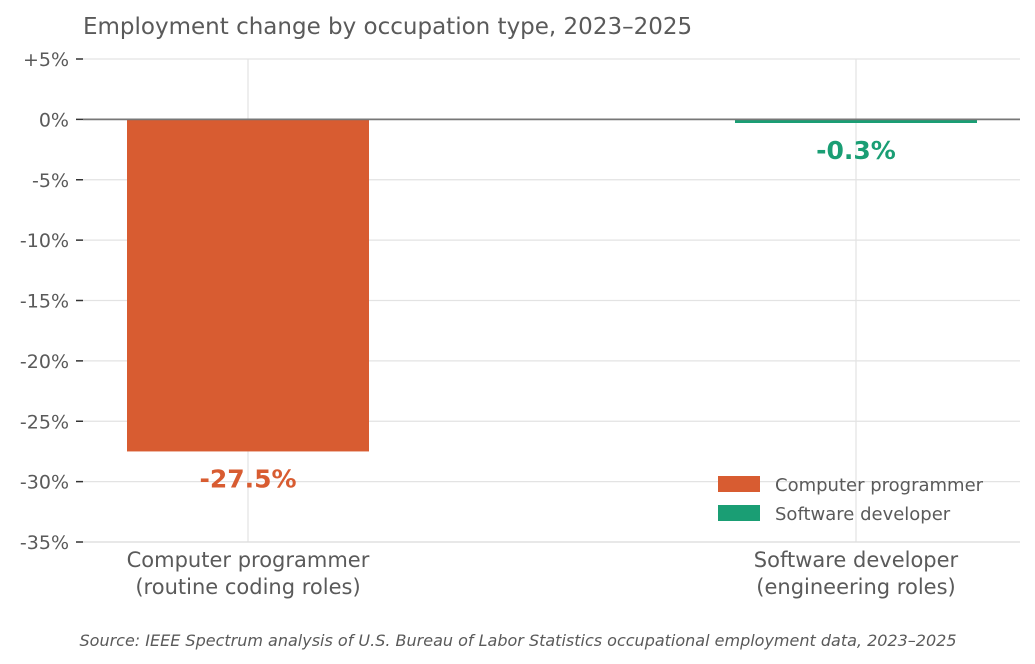 The width and height of the screenshot is (1035, 664). Describe the element at coordinates (247, 478) in the screenshot. I see `value-label-1: -27.5%` at that location.